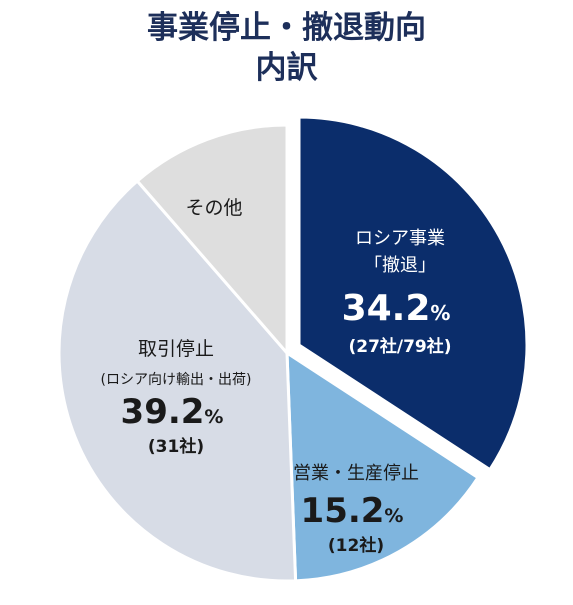 The width and height of the screenshot is (573, 605). Describe the element at coordinates (400, 238) in the screenshot. I see `slice-label-withdrawal-name-1: ロシア事業` at that location.